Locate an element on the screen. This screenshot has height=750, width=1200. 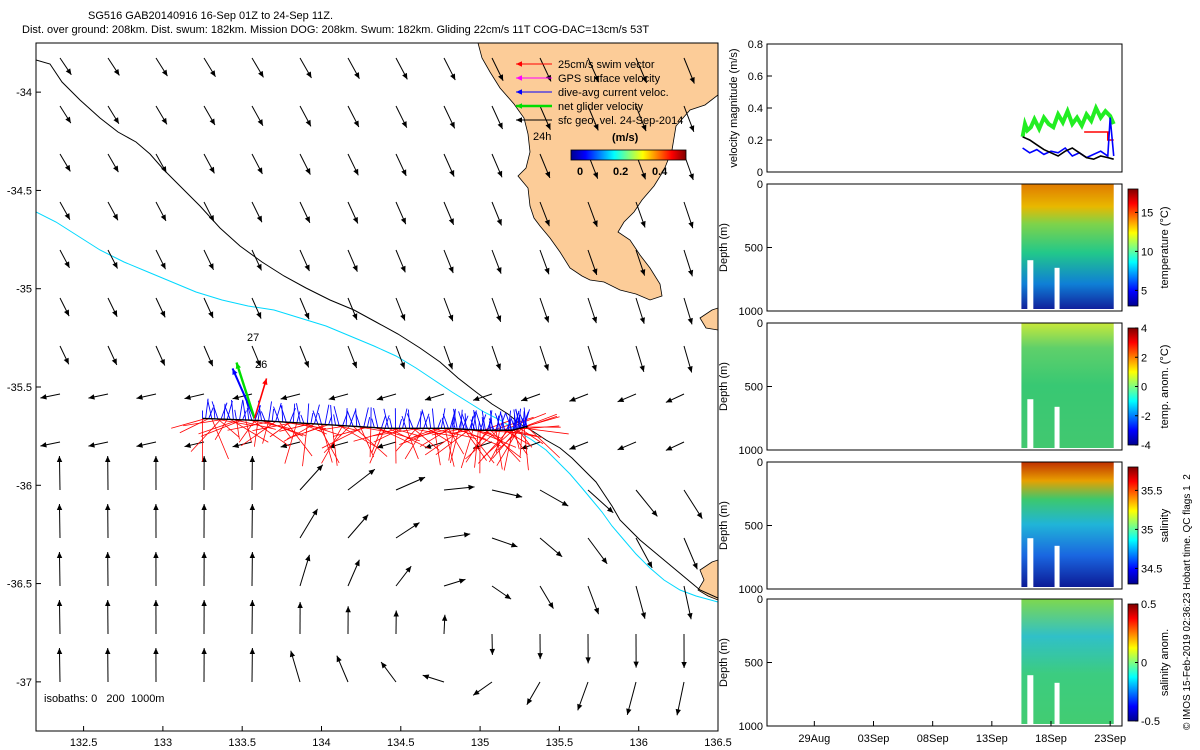
legend-label: GPS surface velocity is located at coordinates (609, 79).